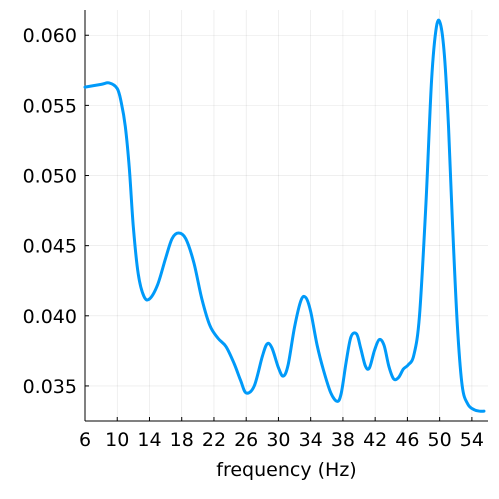  What do you see at coordinates (311, 440) in the screenshot?
I see `x-tick-label: 34` at bounding box center [311, 440].